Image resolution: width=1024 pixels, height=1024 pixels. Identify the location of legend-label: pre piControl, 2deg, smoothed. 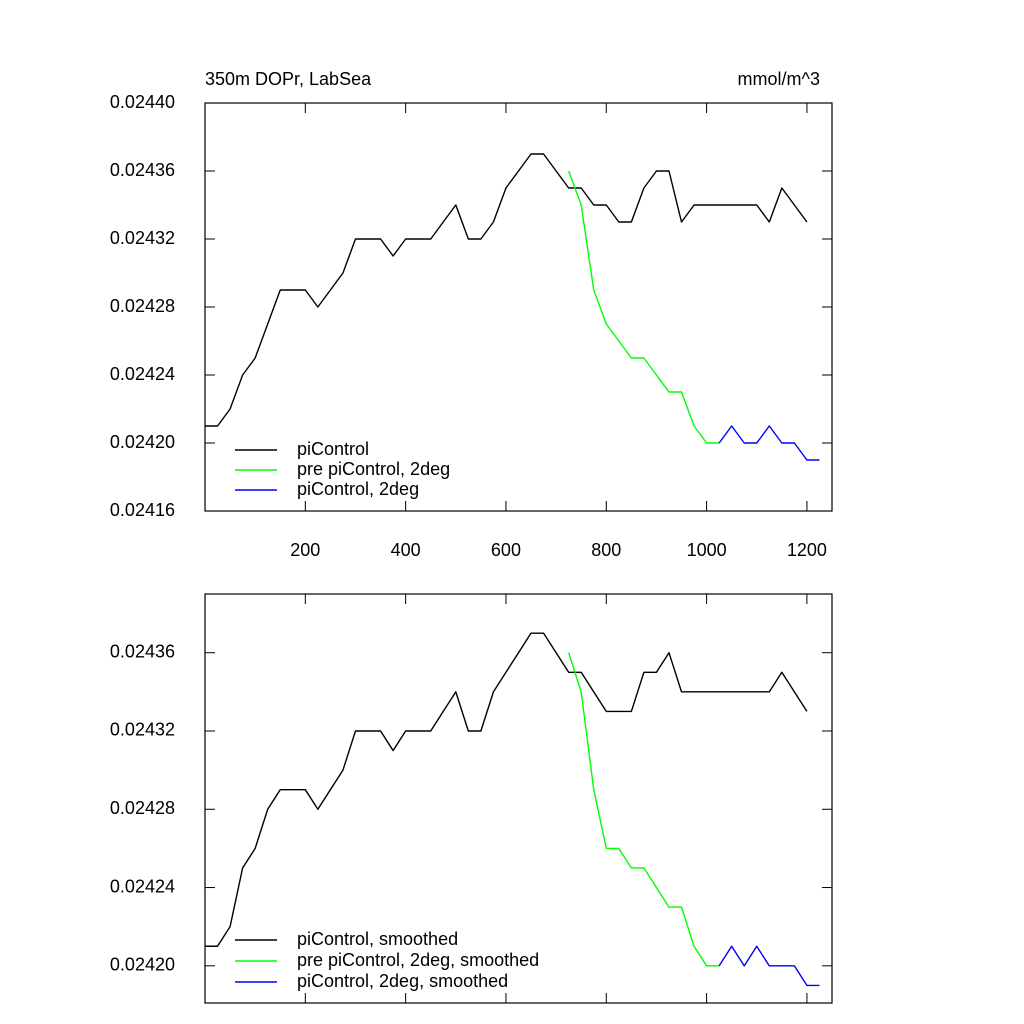
(418, 960).